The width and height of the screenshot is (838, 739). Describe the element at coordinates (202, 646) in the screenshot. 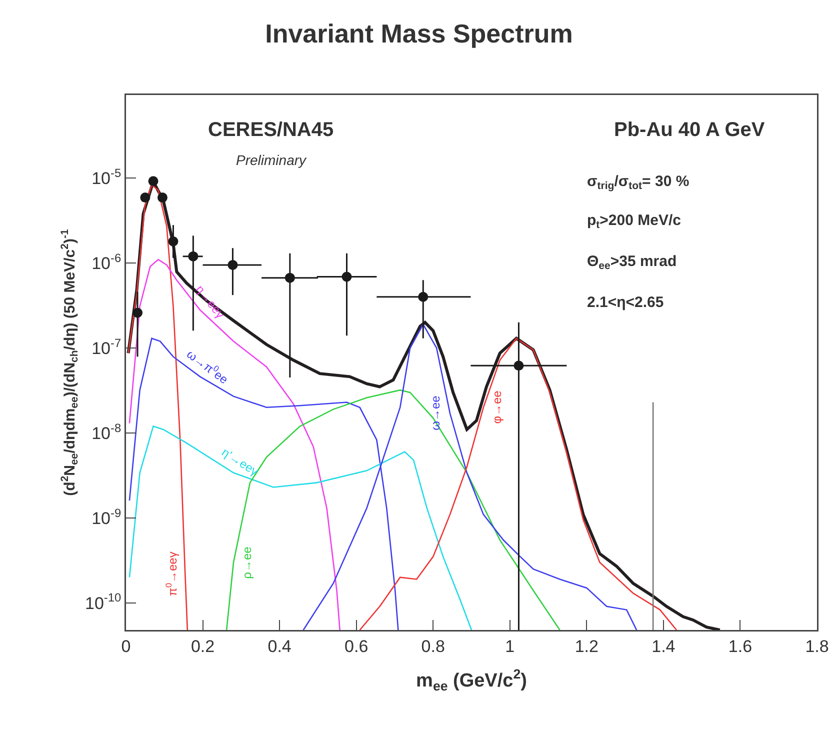

I see `x-tick-label: 0.2` at that location.